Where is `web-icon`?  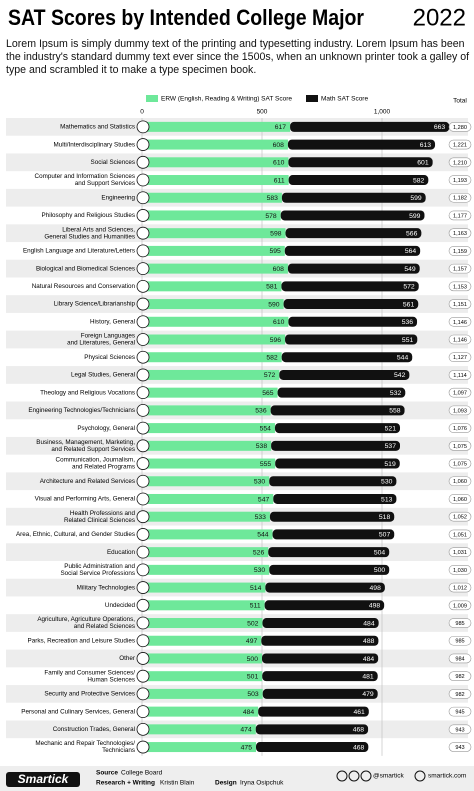 web-icon is located at coordinates (420, 776).